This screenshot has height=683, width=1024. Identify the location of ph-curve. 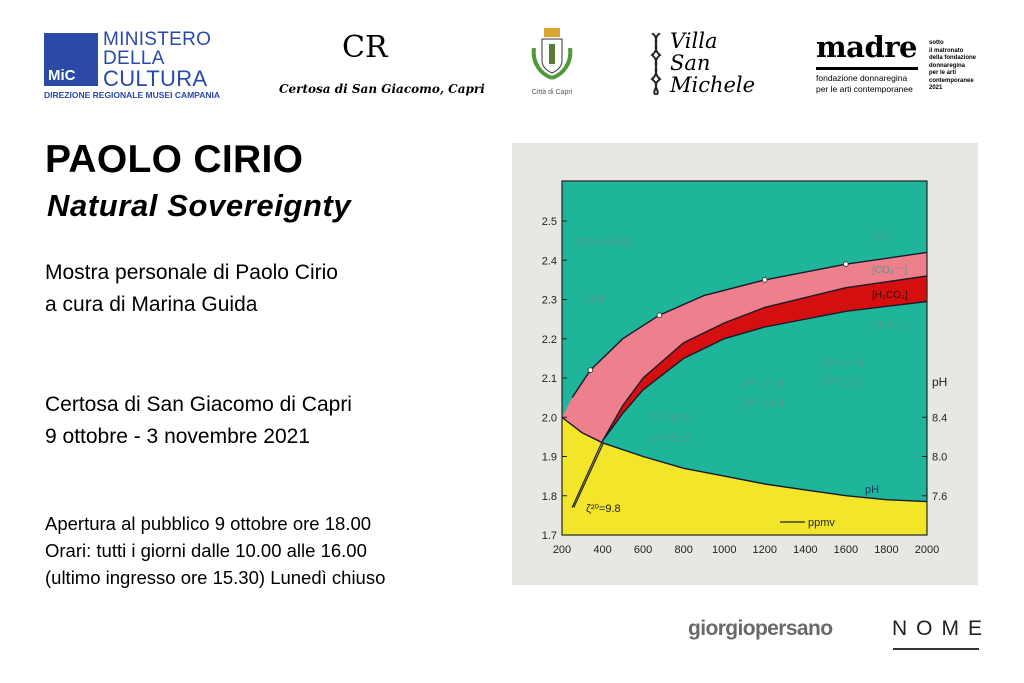
(744, 459).